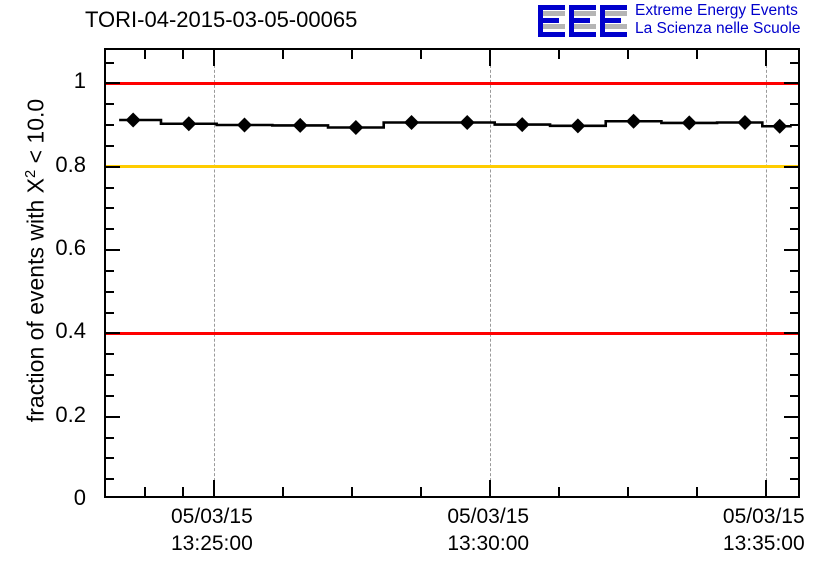  What do you see at coordinates (716, 10) in the screenshot?
I see `eee-logo-line1: Extreme Energy Events` at bounding box center [716, 10].